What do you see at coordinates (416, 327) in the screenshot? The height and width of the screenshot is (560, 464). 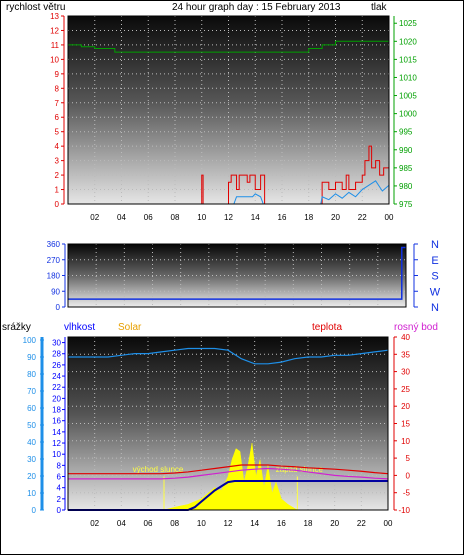 I see `dewpoint-axis-label: rosný bod` at bounding box center [416, 327].